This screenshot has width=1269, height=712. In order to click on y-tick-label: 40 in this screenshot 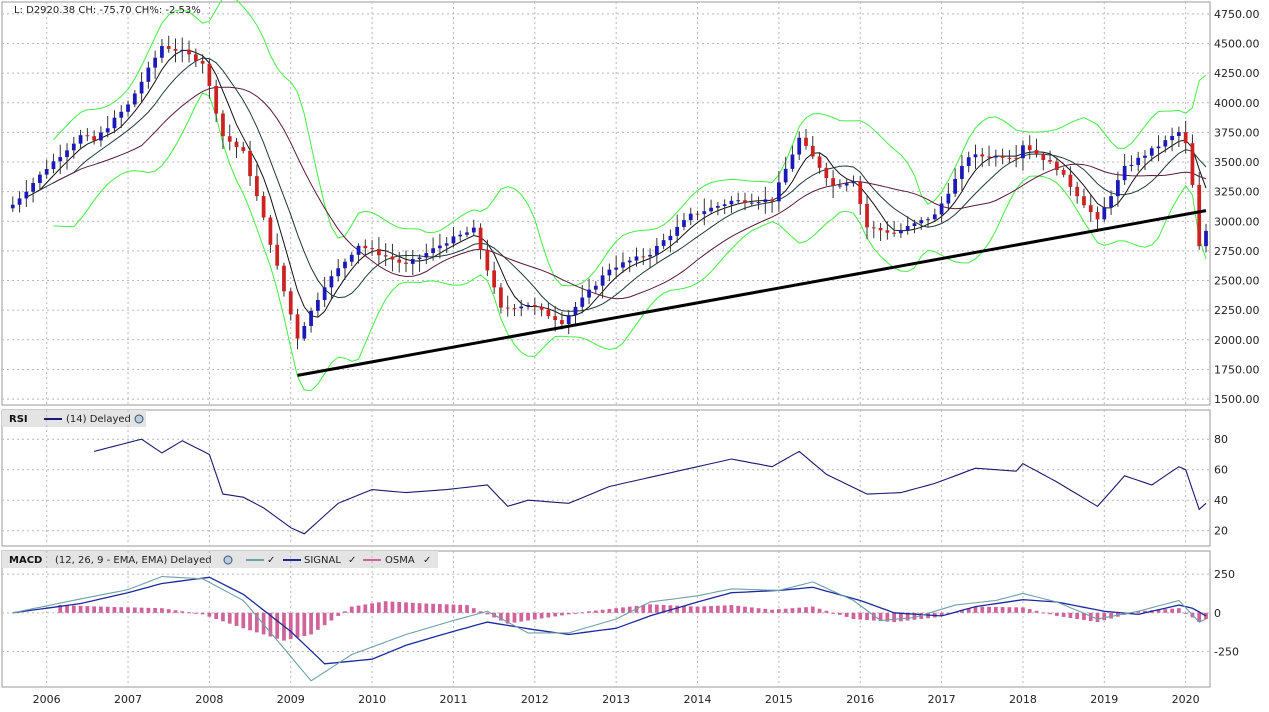, I will do `click(1221, 500)`.